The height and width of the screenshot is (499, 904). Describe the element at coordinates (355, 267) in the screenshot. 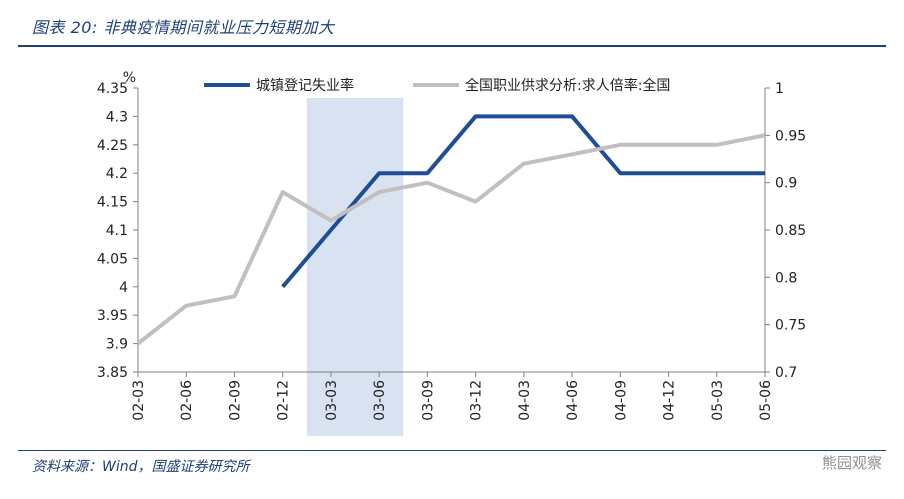

I see `shaded-period` at that location.